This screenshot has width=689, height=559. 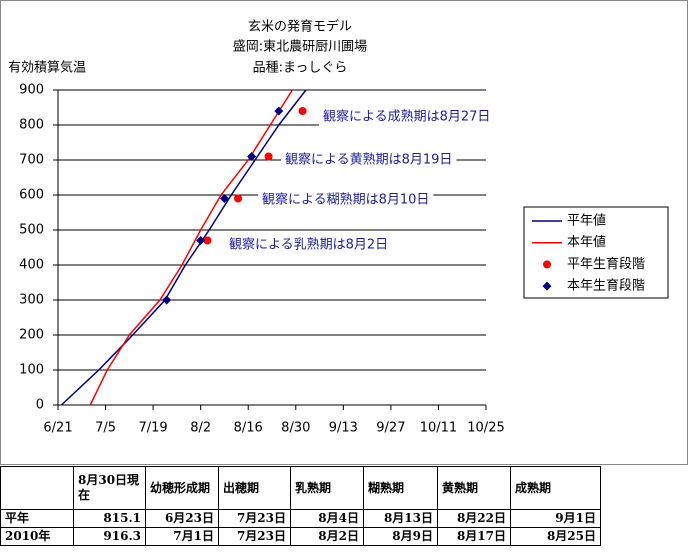 I want to click on table-row: 2010年 916.3 7月1日 7月23日 8月2日 8月9日 8月17日 8月25日, so click(x=300, y=536).